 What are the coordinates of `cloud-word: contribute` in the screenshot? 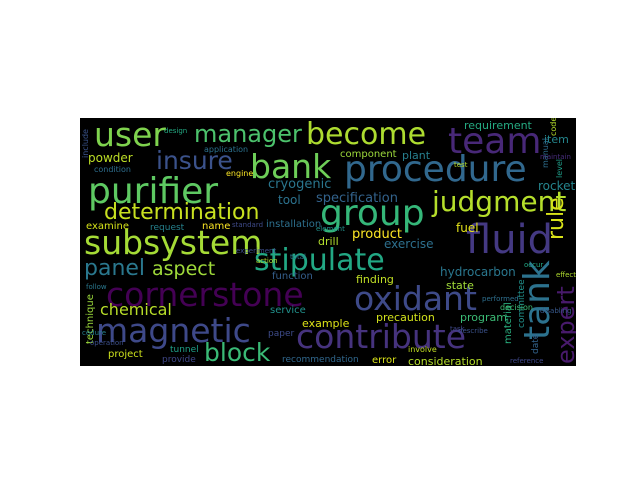 It's located at (381, 336).